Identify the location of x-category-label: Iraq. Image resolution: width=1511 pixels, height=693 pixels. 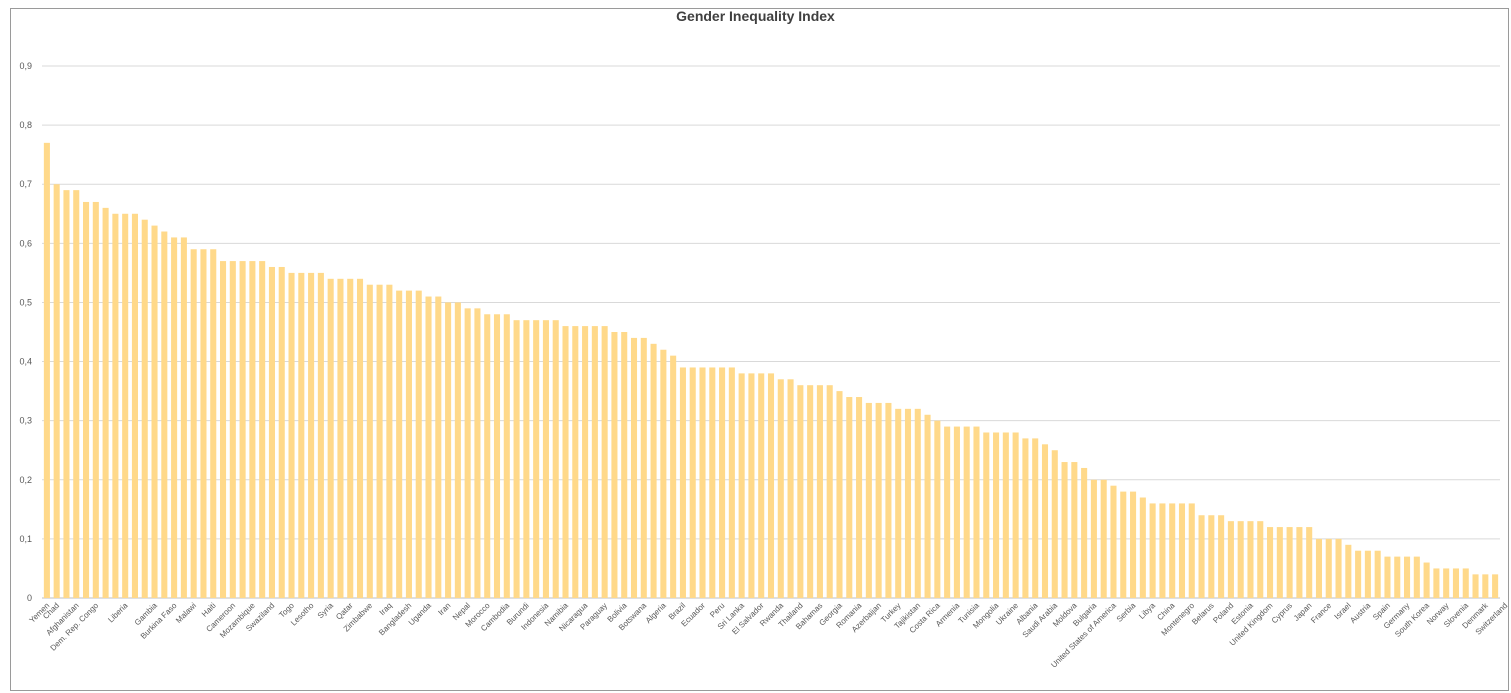
(386, 609).